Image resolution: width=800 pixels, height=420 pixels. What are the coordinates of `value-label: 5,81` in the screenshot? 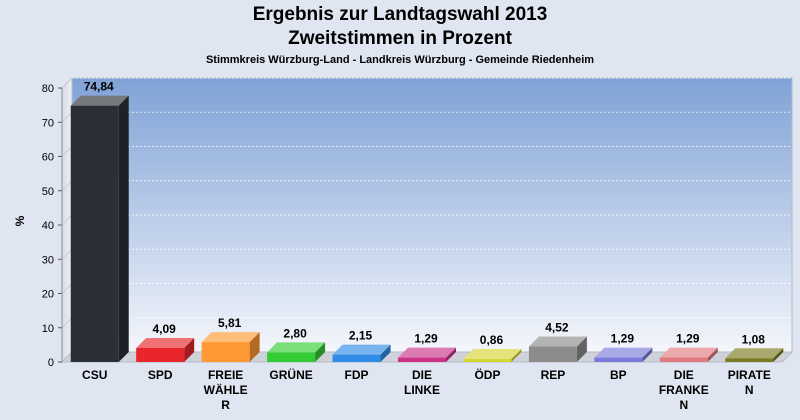 It's located at (230, 323).